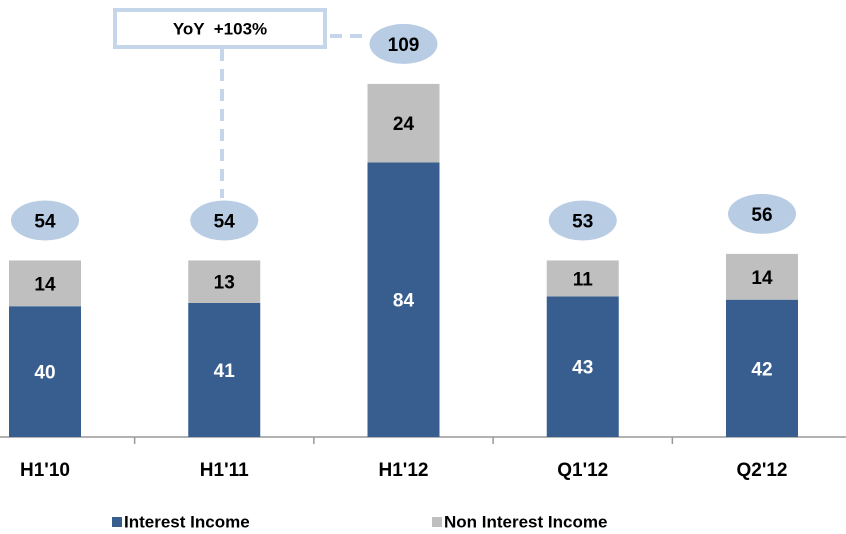 This screenshot has height=534, width=846. I want to click on data-label: 42, so click(761, 369).